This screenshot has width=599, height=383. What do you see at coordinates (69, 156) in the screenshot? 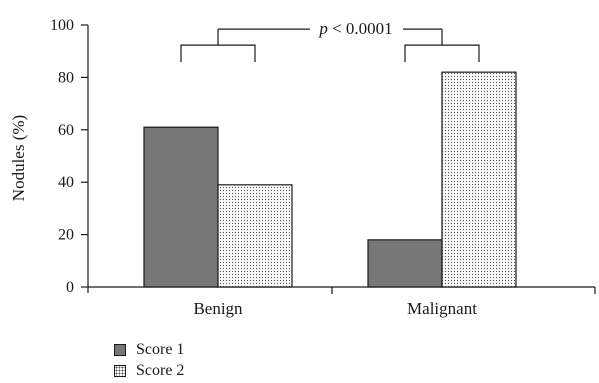
I see `y-axis: 0 20 40 60 80 100` at bounding box center [69, 156].